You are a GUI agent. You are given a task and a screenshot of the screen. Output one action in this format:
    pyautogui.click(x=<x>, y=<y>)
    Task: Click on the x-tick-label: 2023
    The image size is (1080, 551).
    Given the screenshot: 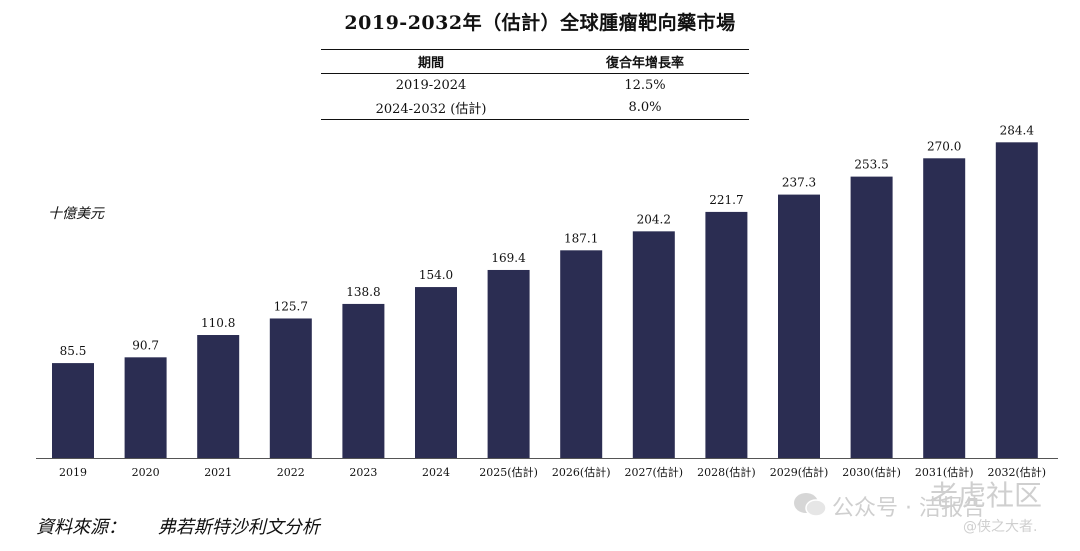 What is the action you would take?
    pyautogui.click(x=363, y=472)
    